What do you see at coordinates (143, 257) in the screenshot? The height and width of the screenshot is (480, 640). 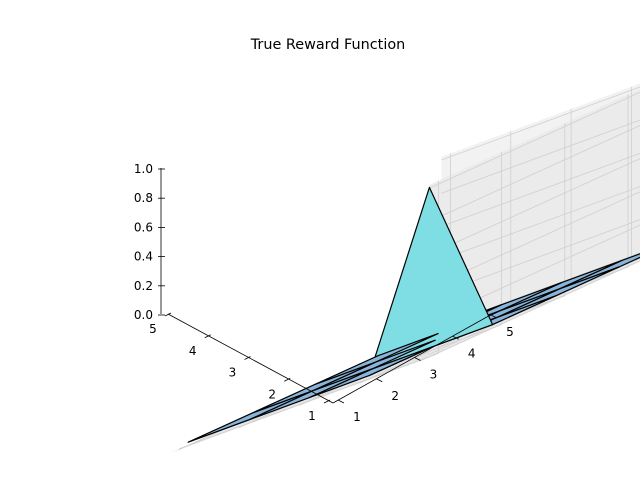 I see `z-tick-label-2: 0.4` at bounding box center [143, 257].